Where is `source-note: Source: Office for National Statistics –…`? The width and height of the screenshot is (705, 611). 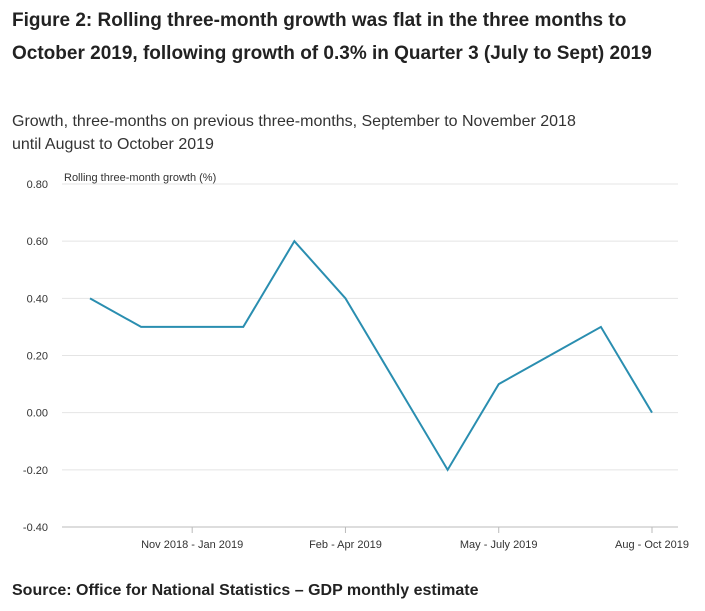 source-note: Source: Office for National Statistics –… is located at coordinates (245, 590).